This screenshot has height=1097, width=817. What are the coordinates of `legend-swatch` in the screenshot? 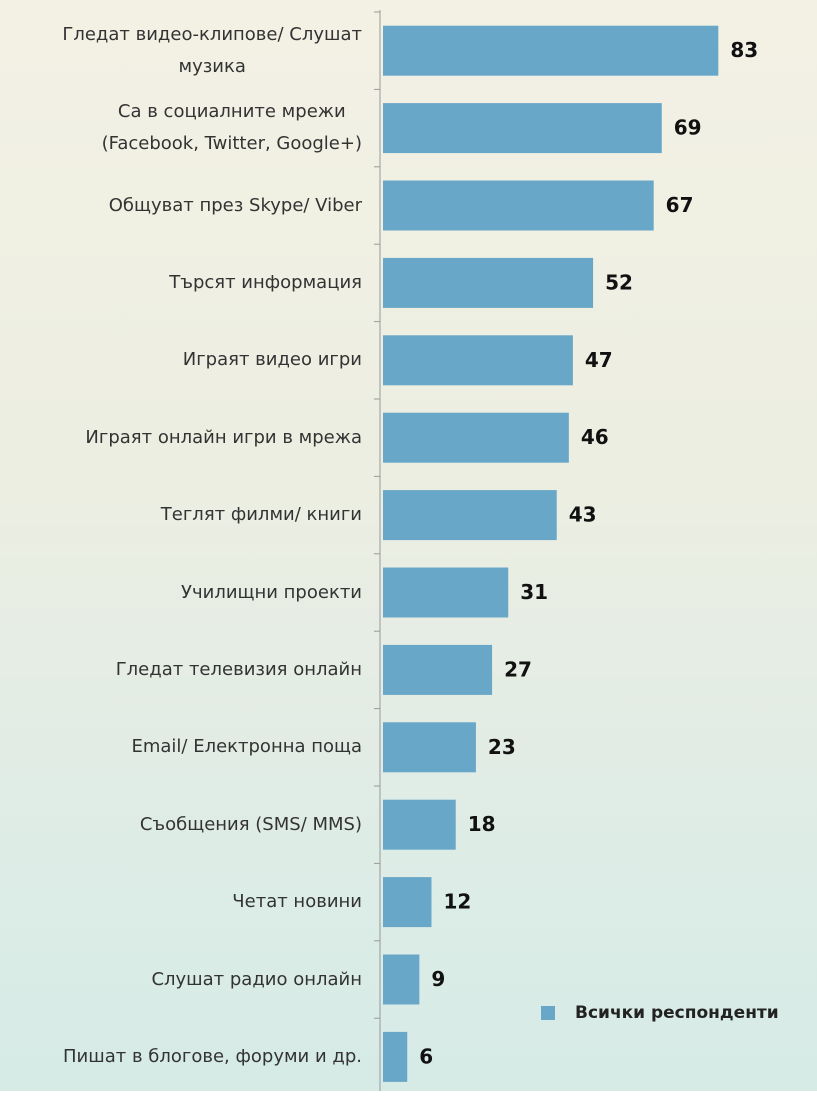 It's located at (548, 1013).